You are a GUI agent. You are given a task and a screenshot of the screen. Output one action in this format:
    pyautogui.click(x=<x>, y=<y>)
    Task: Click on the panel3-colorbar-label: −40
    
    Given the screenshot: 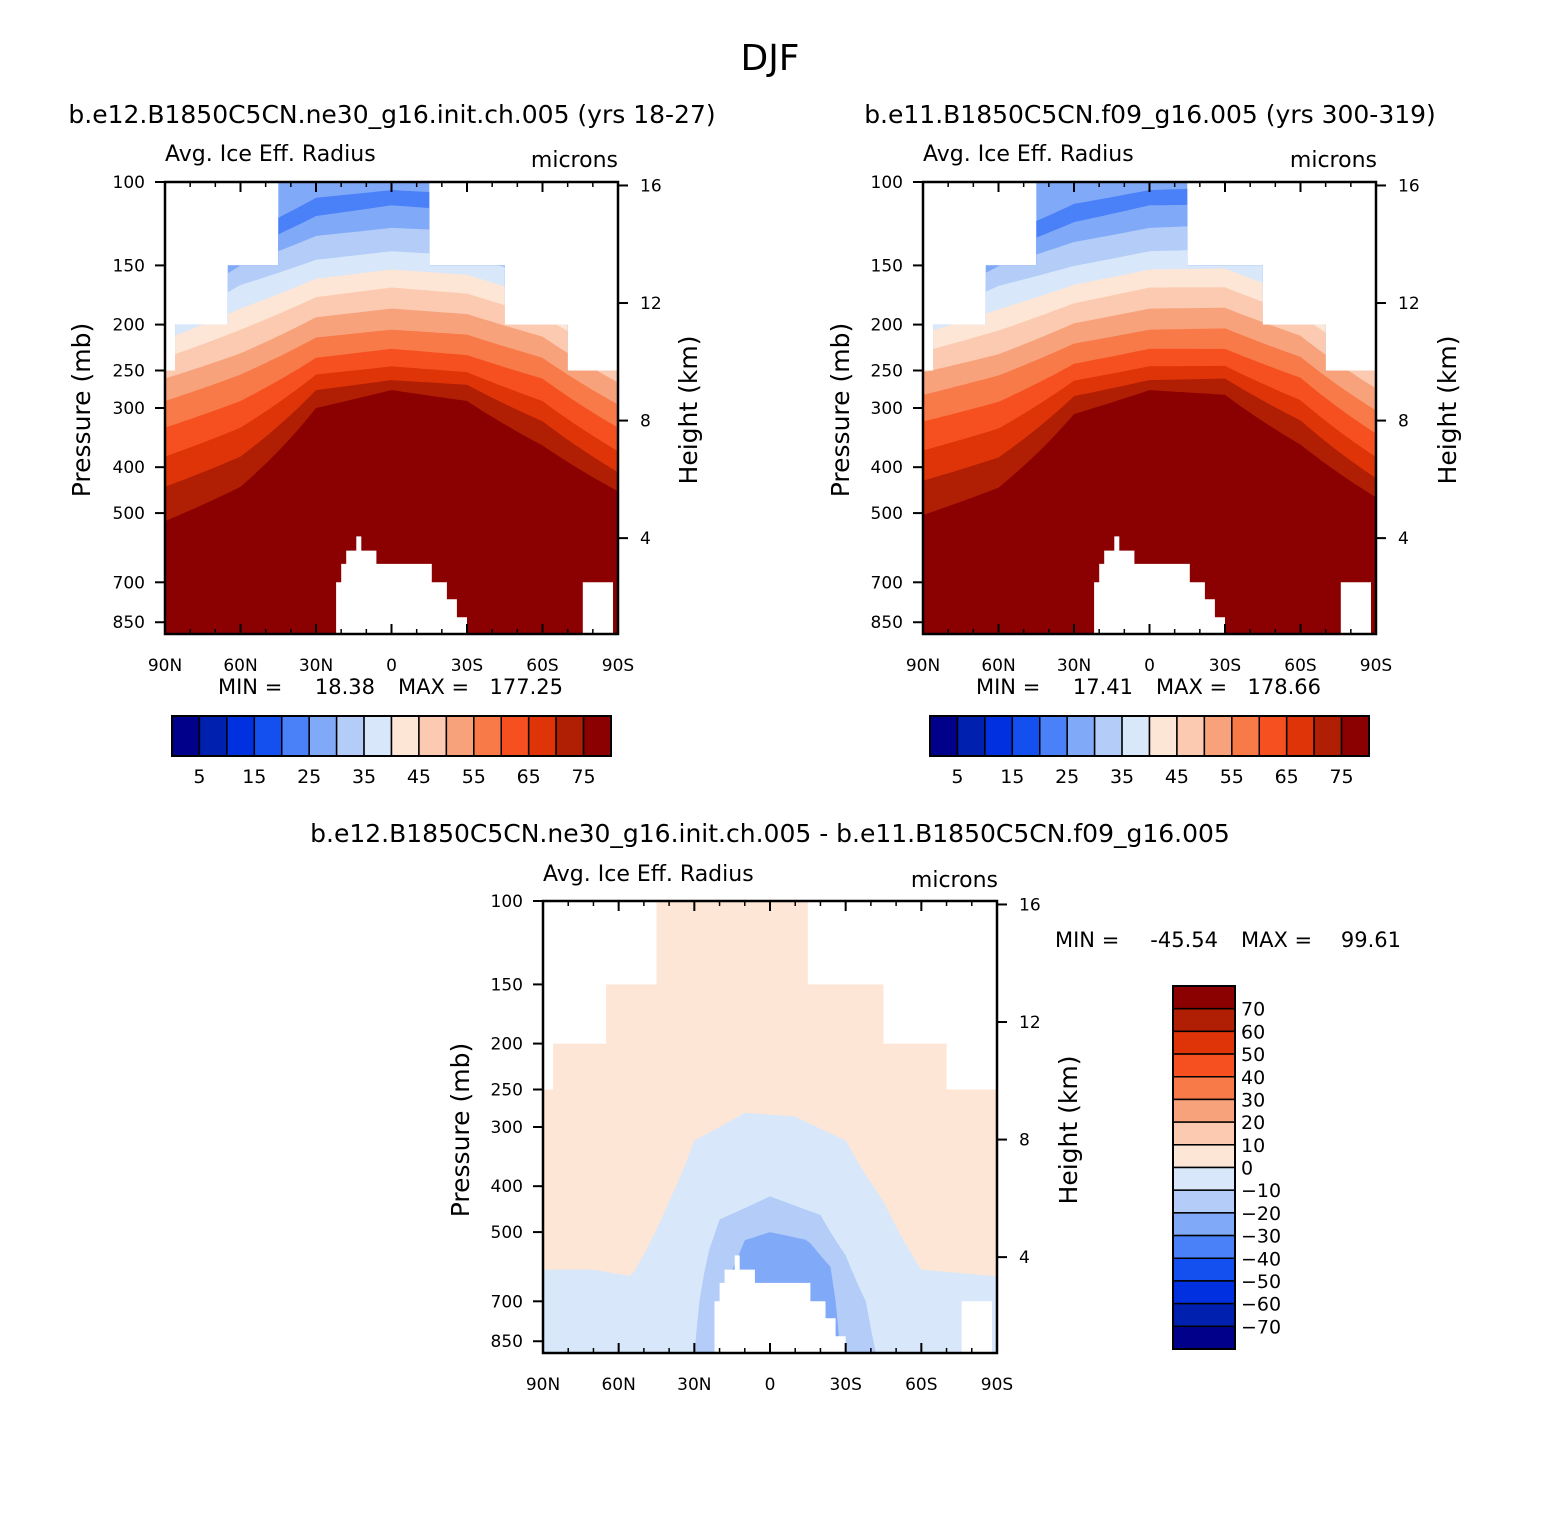 What is the action you would take?
    pyautogui.click(x=1261, y=1259)
    